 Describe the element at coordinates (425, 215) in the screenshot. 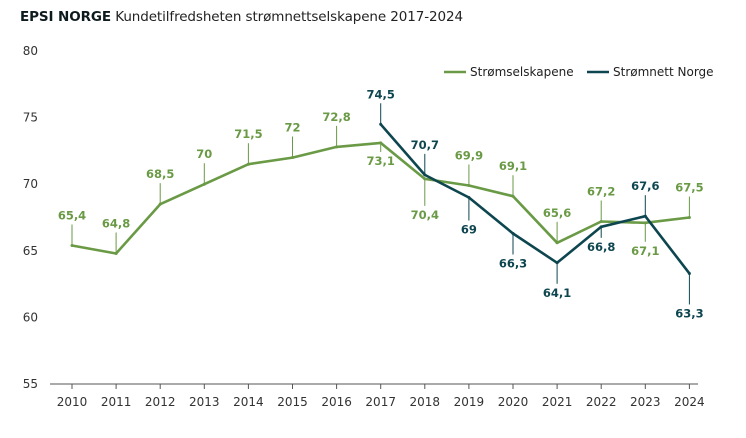

I see `data-label: 70,4` at that location.